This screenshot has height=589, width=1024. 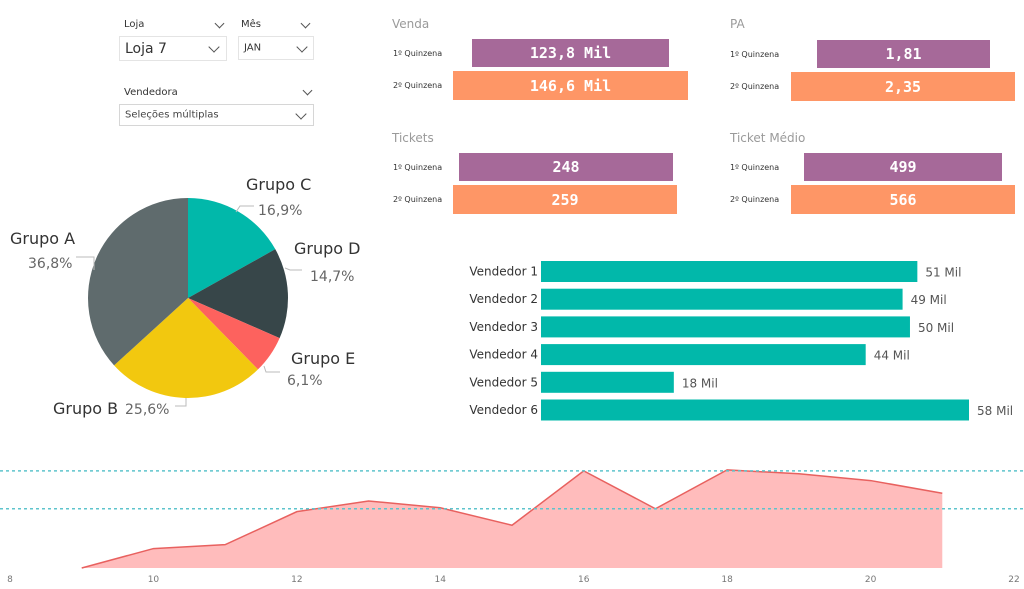 I want to click on vendedora-chevron-down-icon, so click(x=301, y=114).